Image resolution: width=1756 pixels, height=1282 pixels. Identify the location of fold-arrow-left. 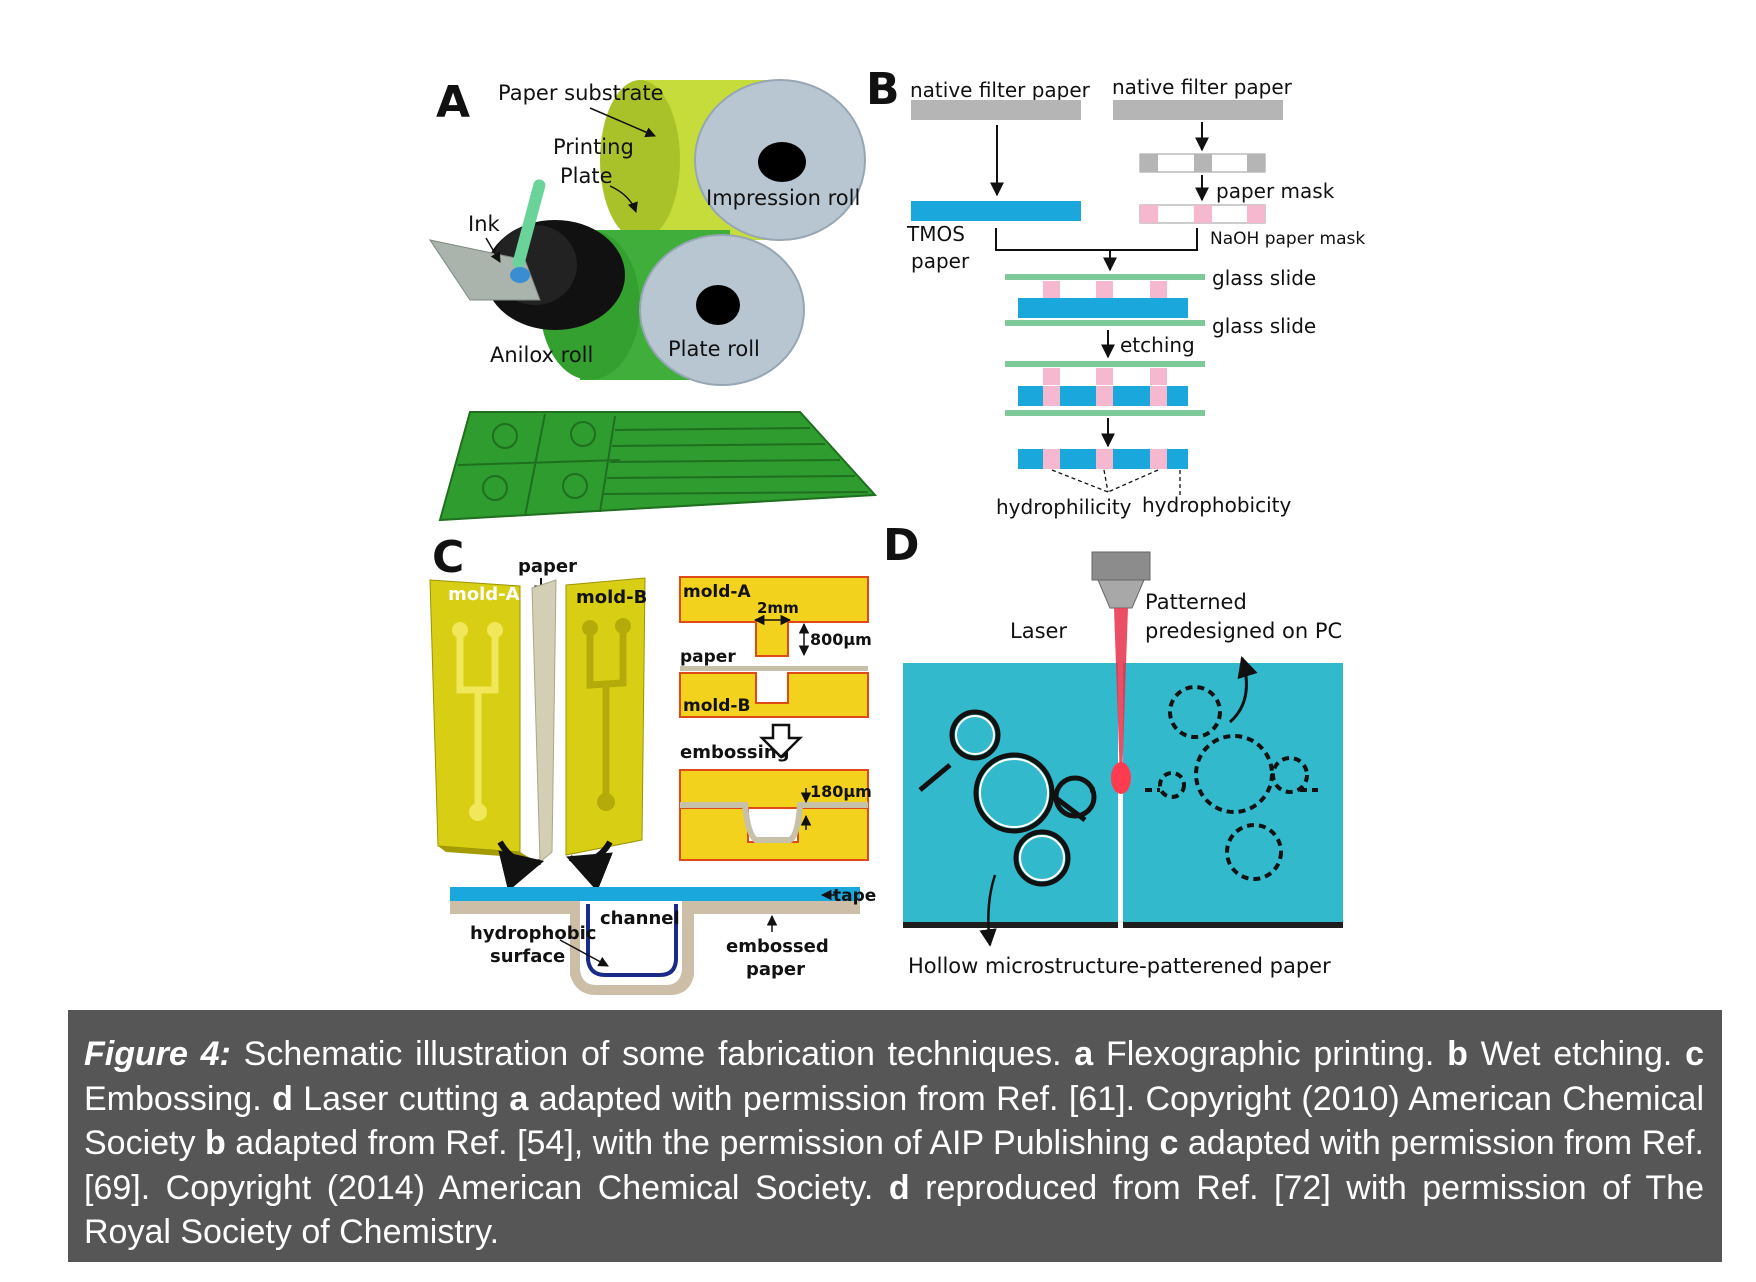
(521, 866).